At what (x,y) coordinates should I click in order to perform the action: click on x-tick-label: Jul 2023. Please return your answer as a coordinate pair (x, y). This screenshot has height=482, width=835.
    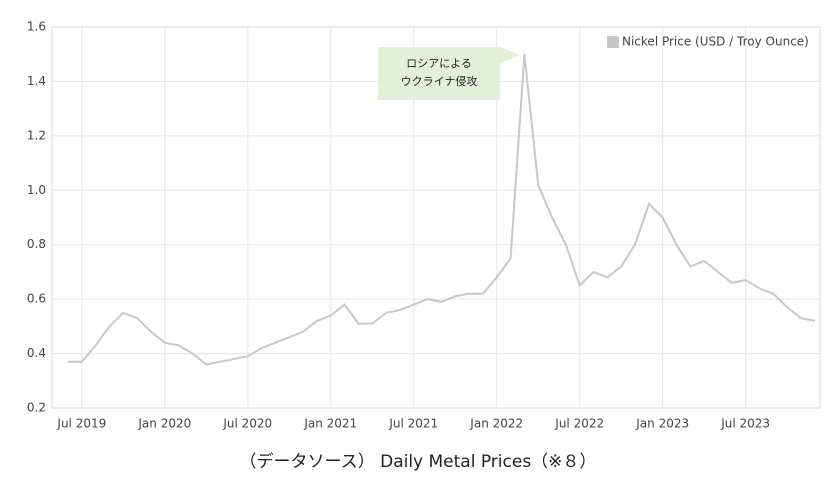
    Looking at the image, I should click on (745, 424).